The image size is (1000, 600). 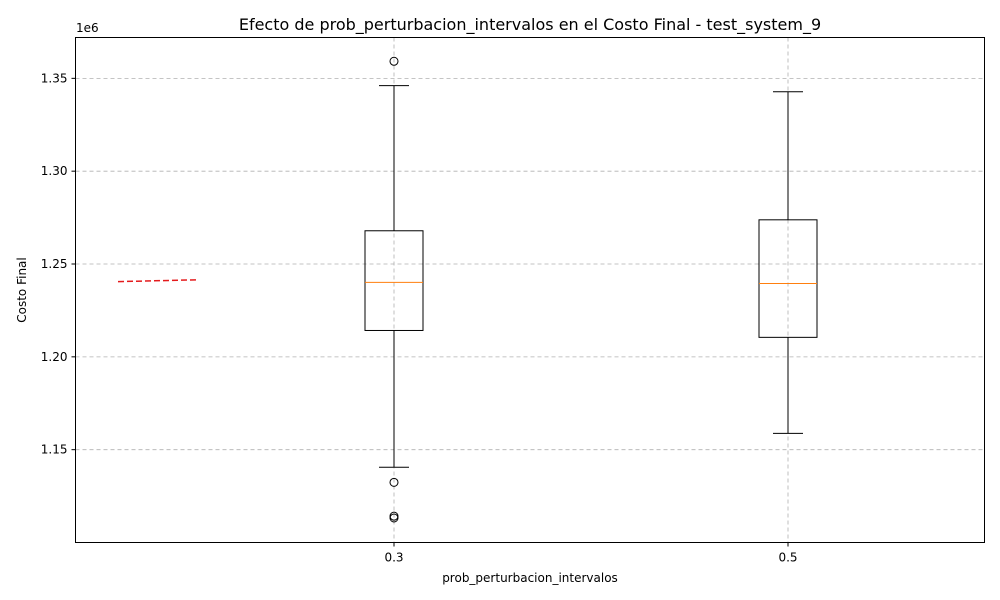 I want to click on x-axis-label: prob_perturbacion_intervalos, so click(x=530, y=578).